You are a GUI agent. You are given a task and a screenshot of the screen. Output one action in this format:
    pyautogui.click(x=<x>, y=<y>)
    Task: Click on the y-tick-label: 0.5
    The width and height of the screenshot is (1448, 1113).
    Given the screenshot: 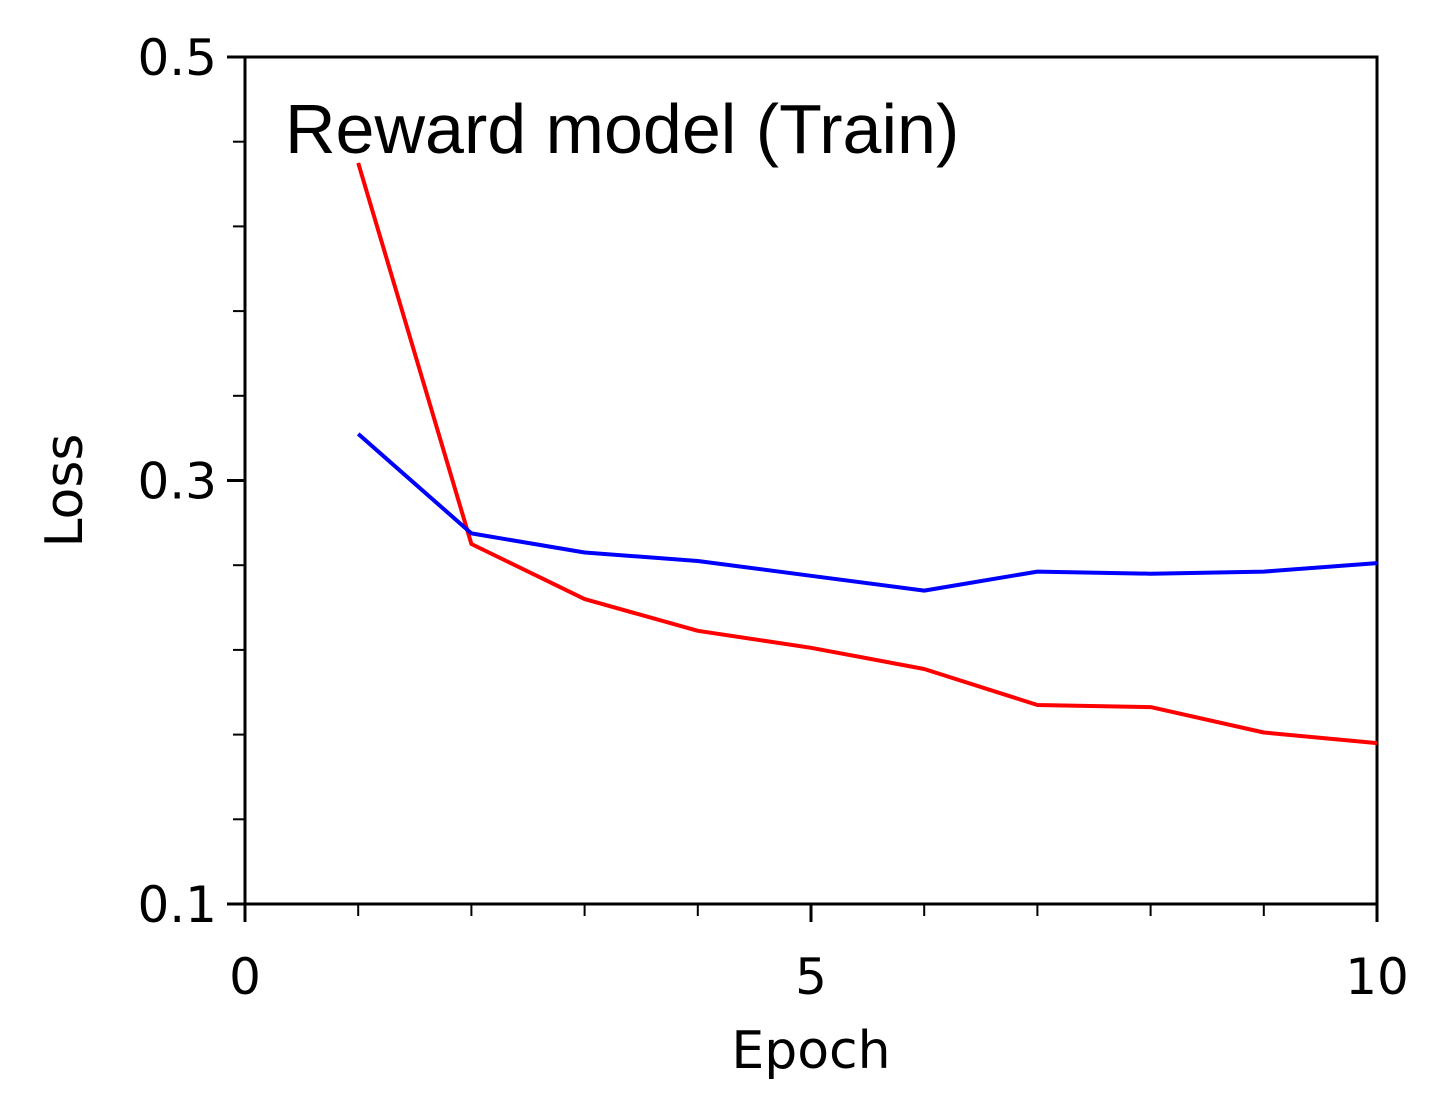 What is the action you would take?
    pyautogui.click(x=177, y=58)
    